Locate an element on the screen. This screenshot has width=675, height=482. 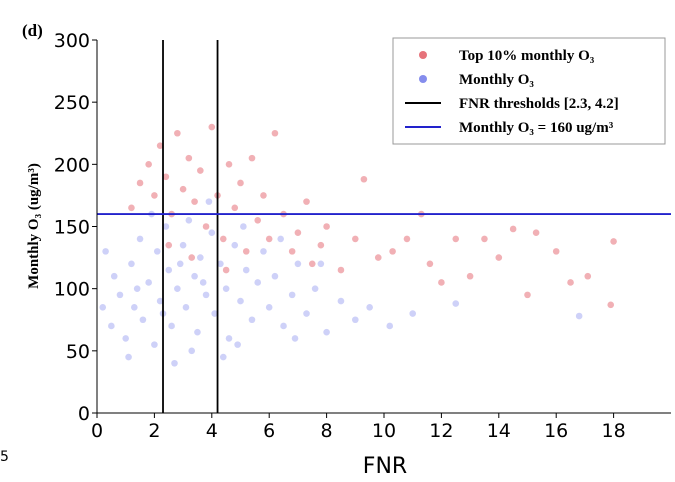
x-axis-label: FNR is located at coordinates (385, 466).